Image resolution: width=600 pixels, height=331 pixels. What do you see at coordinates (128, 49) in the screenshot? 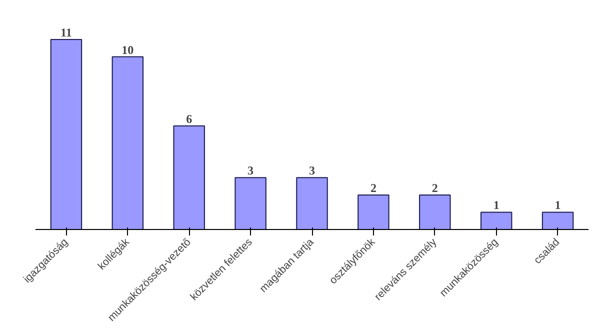
I see `data-label: 10` at bounding box center [128, 49].